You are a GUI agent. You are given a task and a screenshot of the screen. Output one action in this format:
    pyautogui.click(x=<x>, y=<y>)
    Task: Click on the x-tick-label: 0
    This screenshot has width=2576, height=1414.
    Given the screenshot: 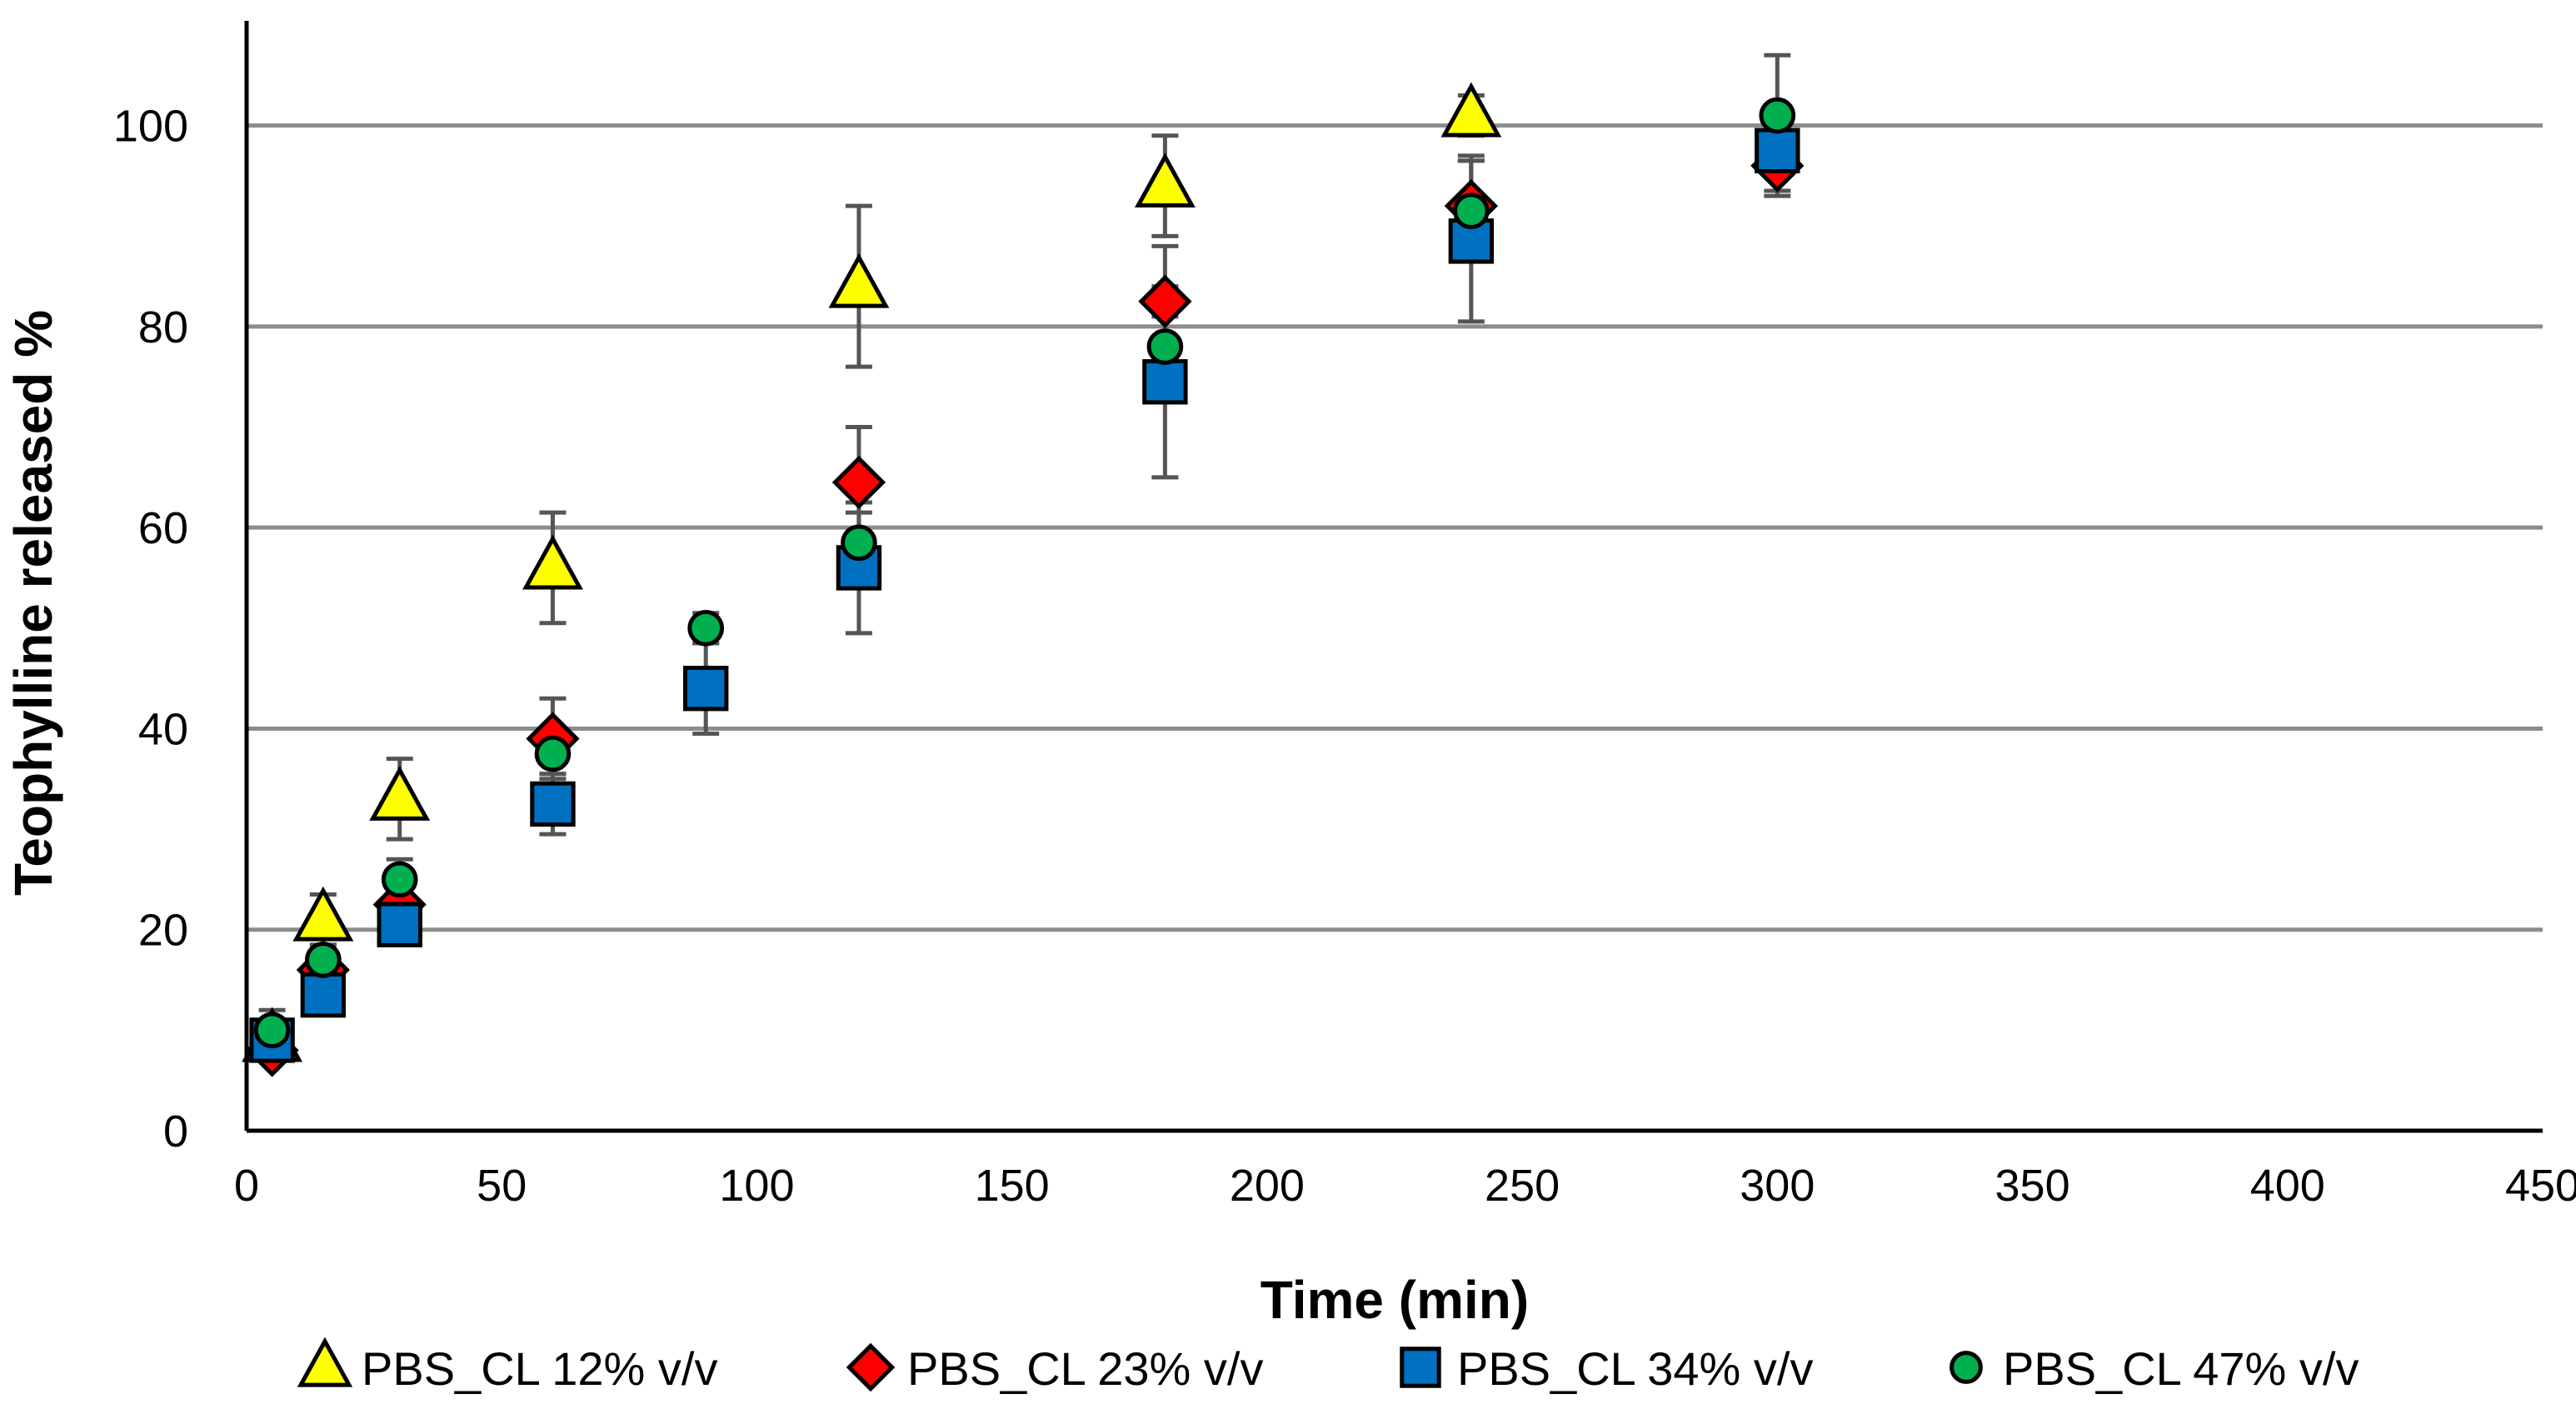 What is the action you would take?
    pyautogui.click(x=246, y=1186)
    